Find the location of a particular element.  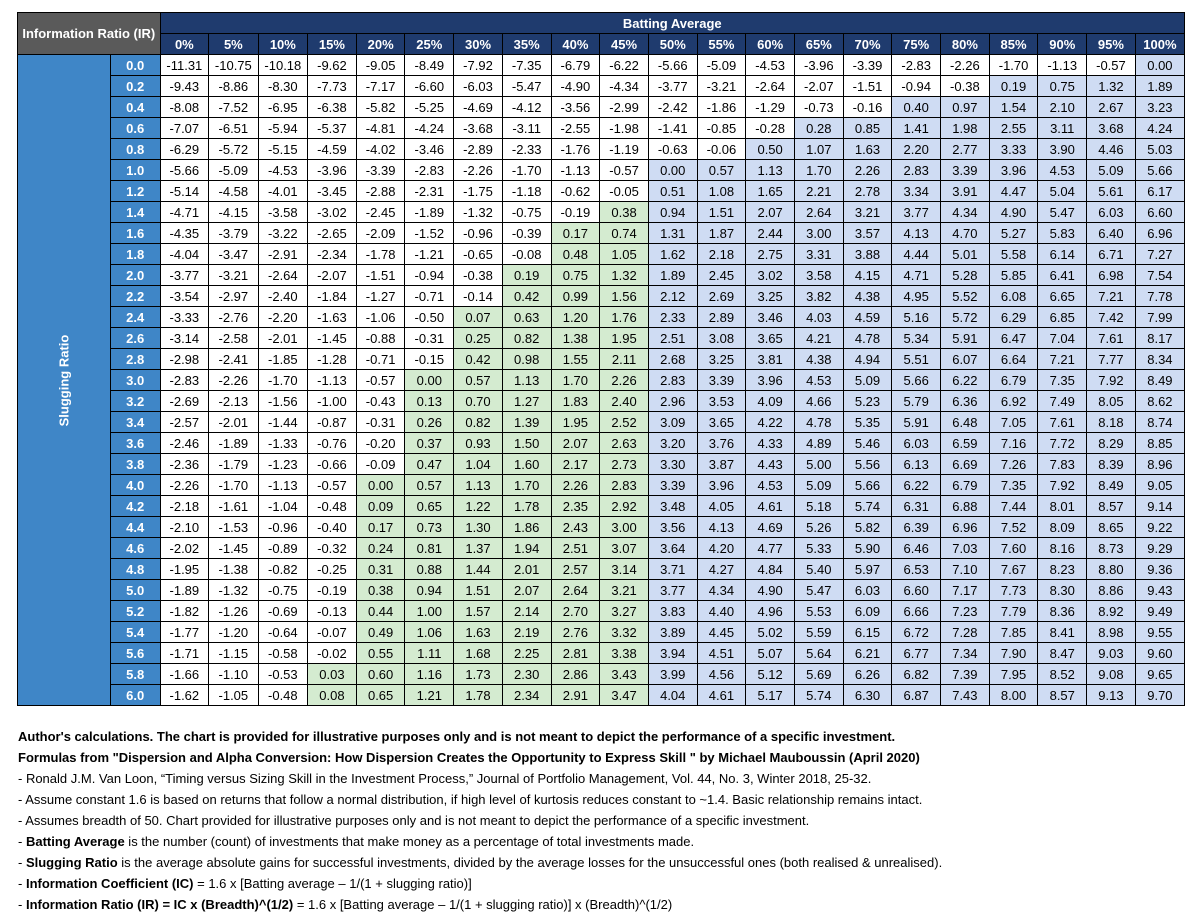

row-header: 4.0 is located at coordinates (135, 485).